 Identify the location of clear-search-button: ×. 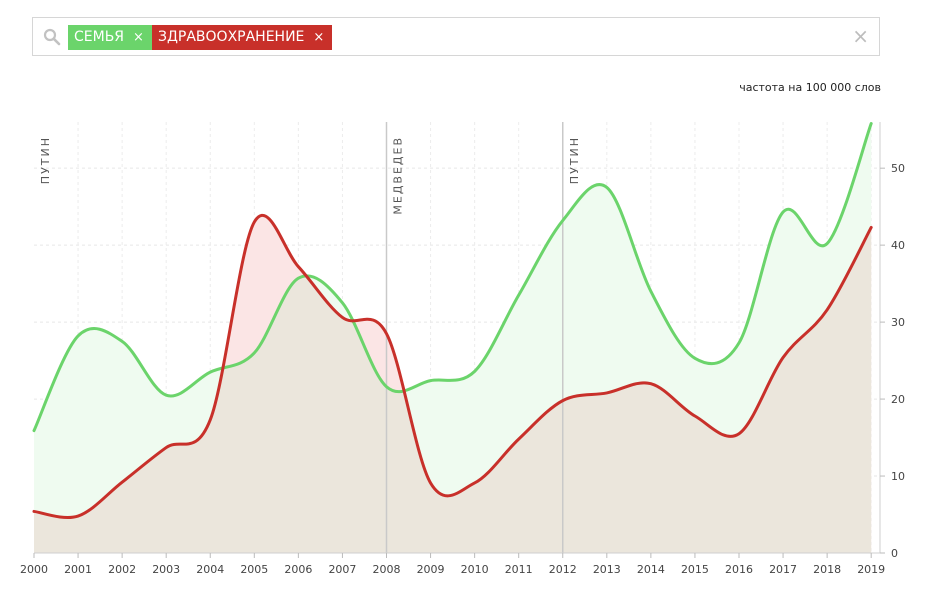
(860, 36).